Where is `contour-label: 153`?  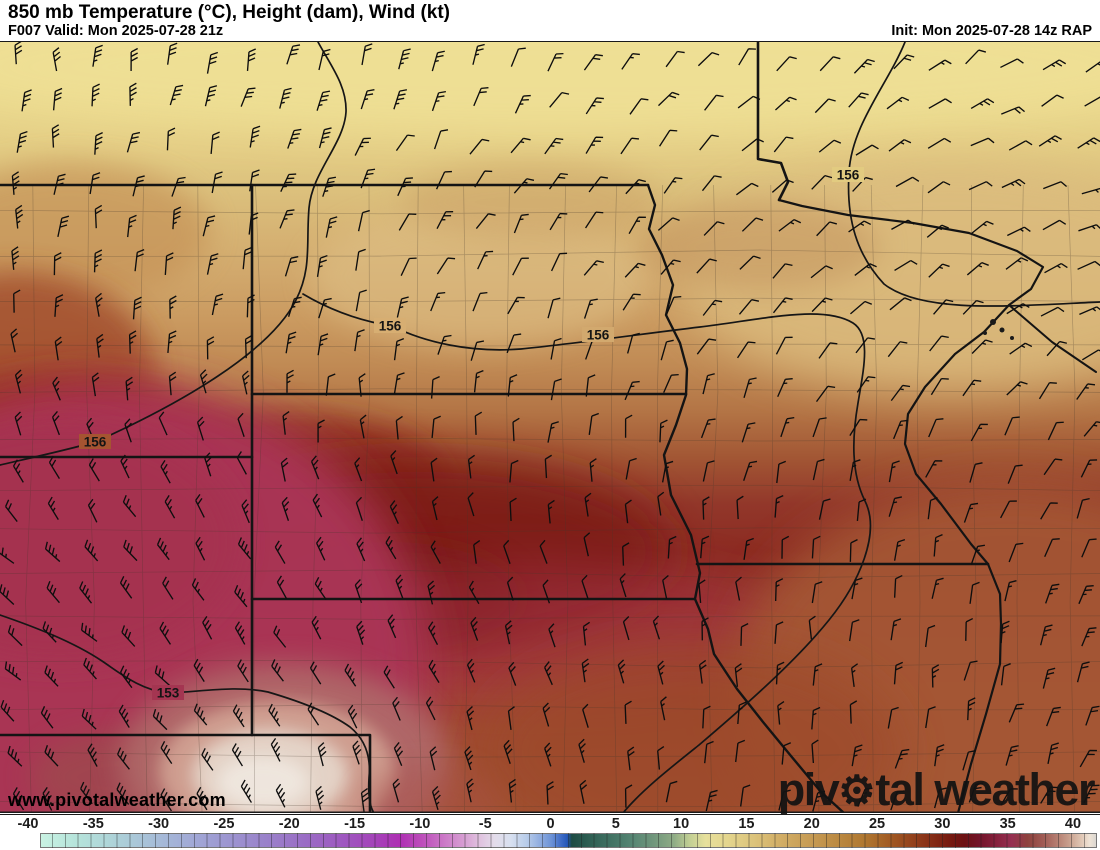
contour-label: 153 is located at coordinates (168, 693).